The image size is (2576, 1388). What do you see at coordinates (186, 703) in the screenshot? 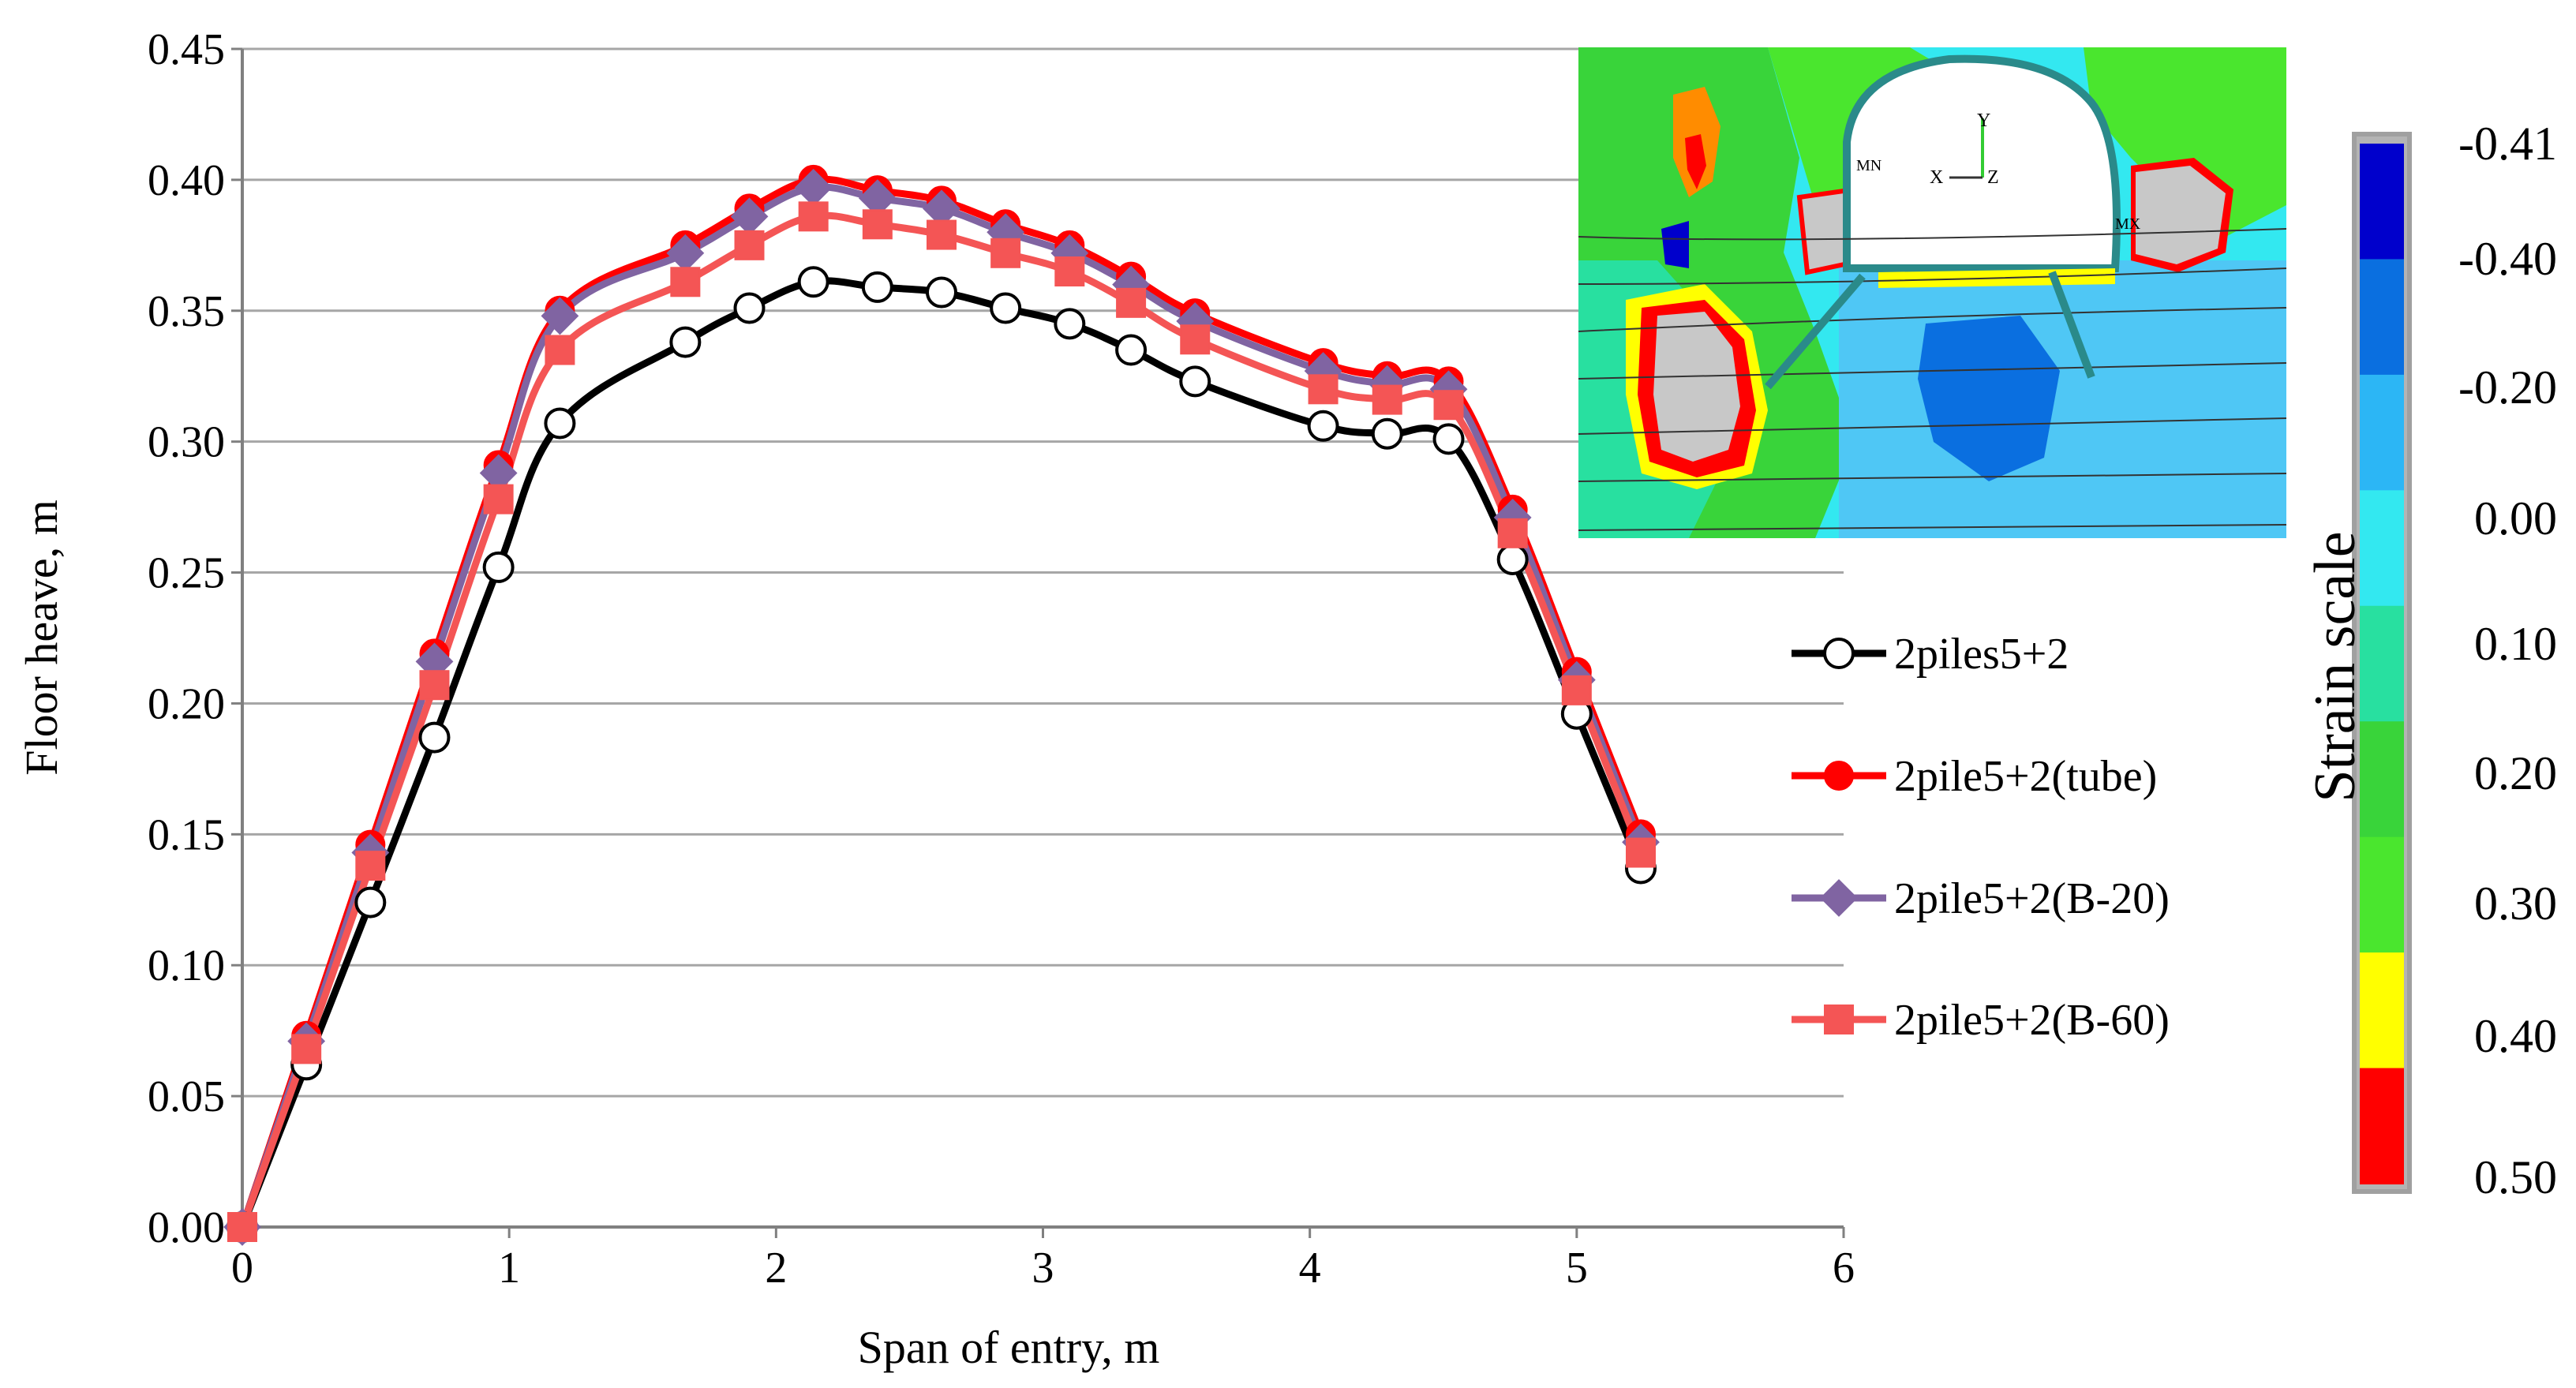
I see `y-tick-label: 0.20` at bounding box center [186, 703].